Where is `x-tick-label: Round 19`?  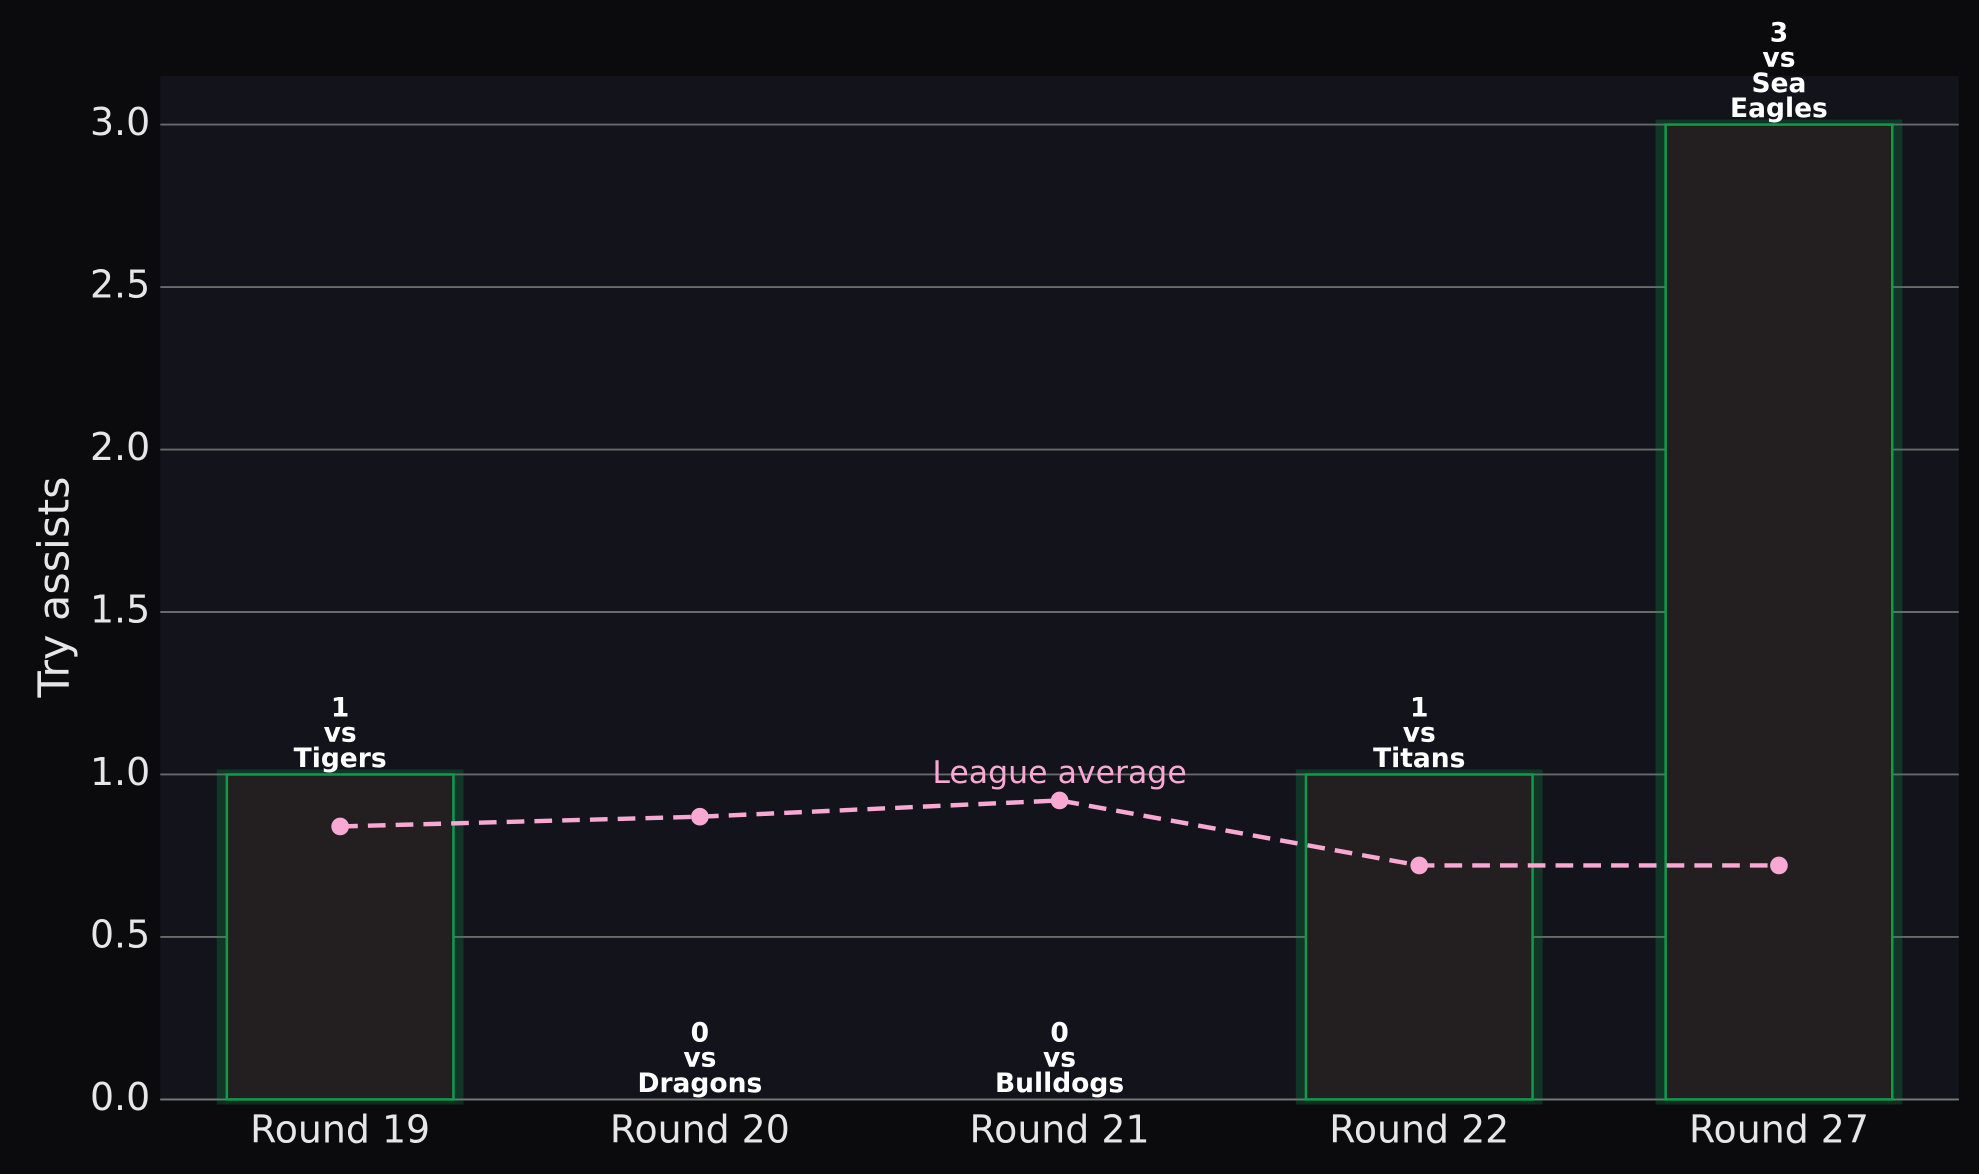
x-tick-label: Round 19 is located at coordinates (340, 1130).